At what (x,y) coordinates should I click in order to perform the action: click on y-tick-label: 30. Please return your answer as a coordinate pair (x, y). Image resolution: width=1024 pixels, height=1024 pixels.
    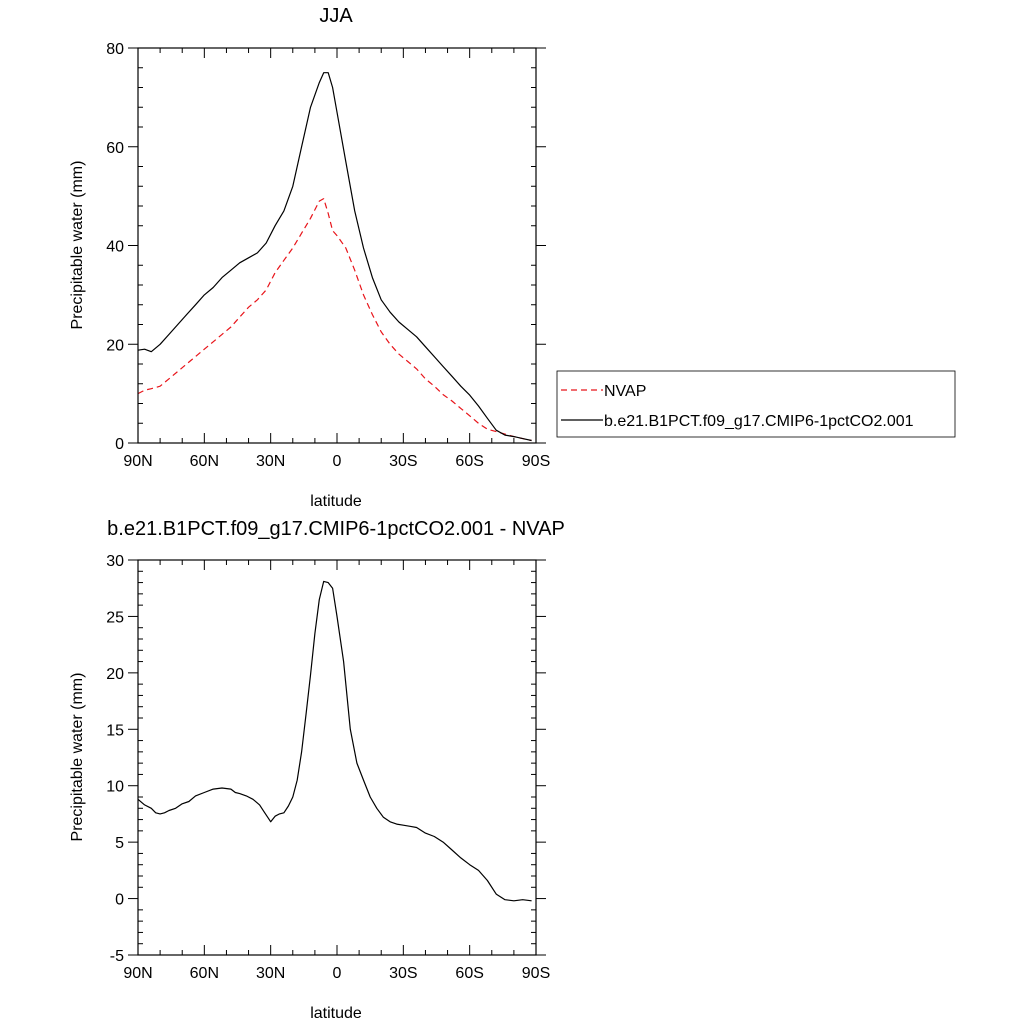
    Looking at the image, I should click on (115, 561).